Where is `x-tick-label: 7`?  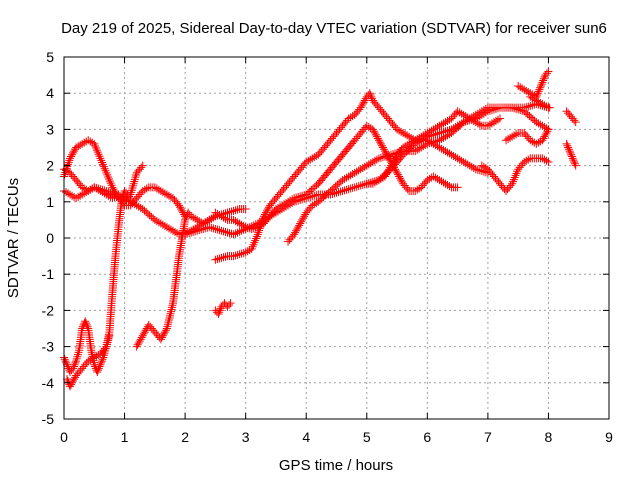
x-tick-label: 7 is located at coordinates (488, 437).